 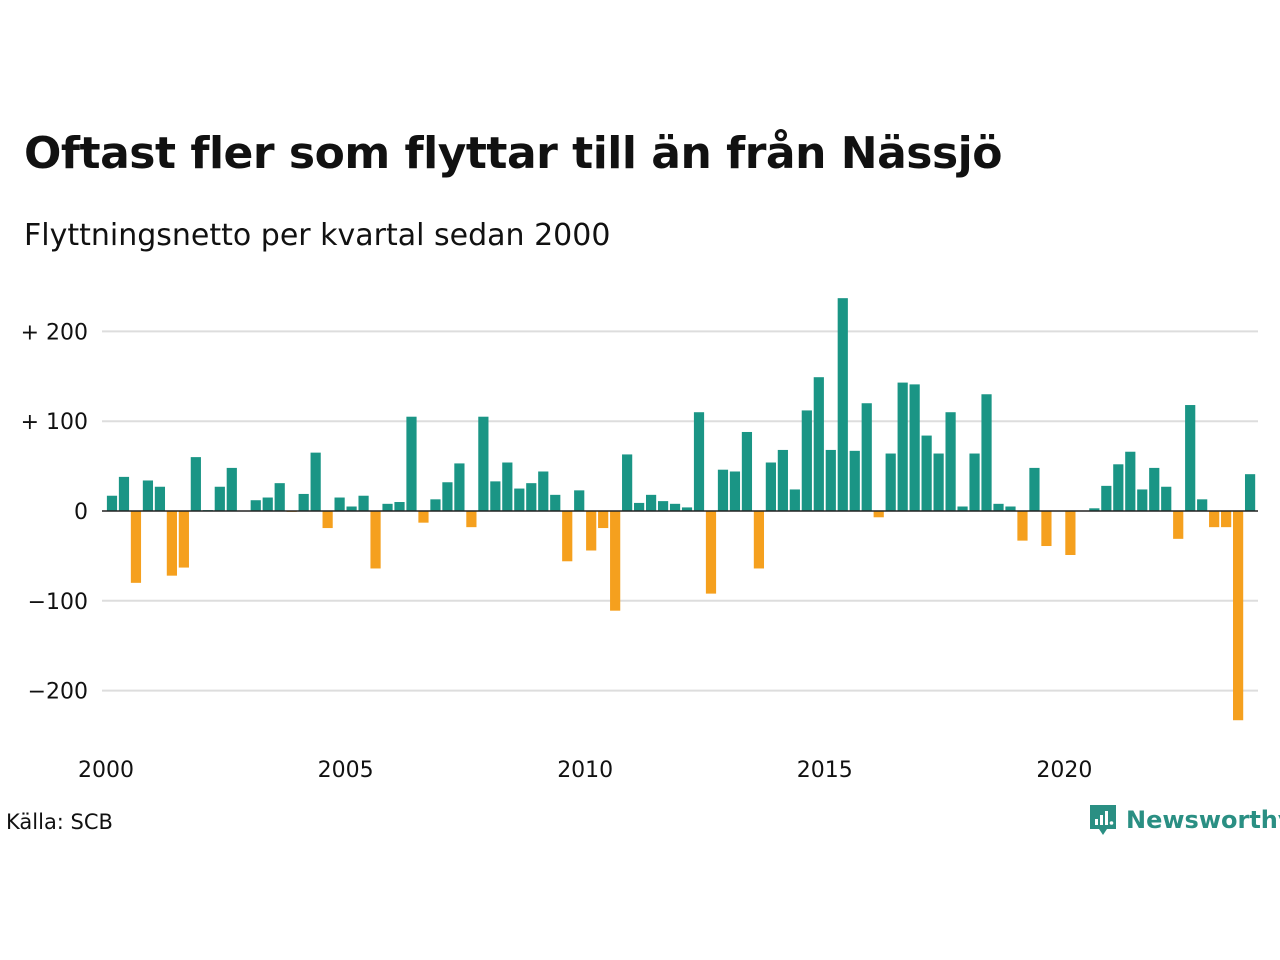 I want to click on brand-name: Newsworthy, so click(x=1203, y=820).